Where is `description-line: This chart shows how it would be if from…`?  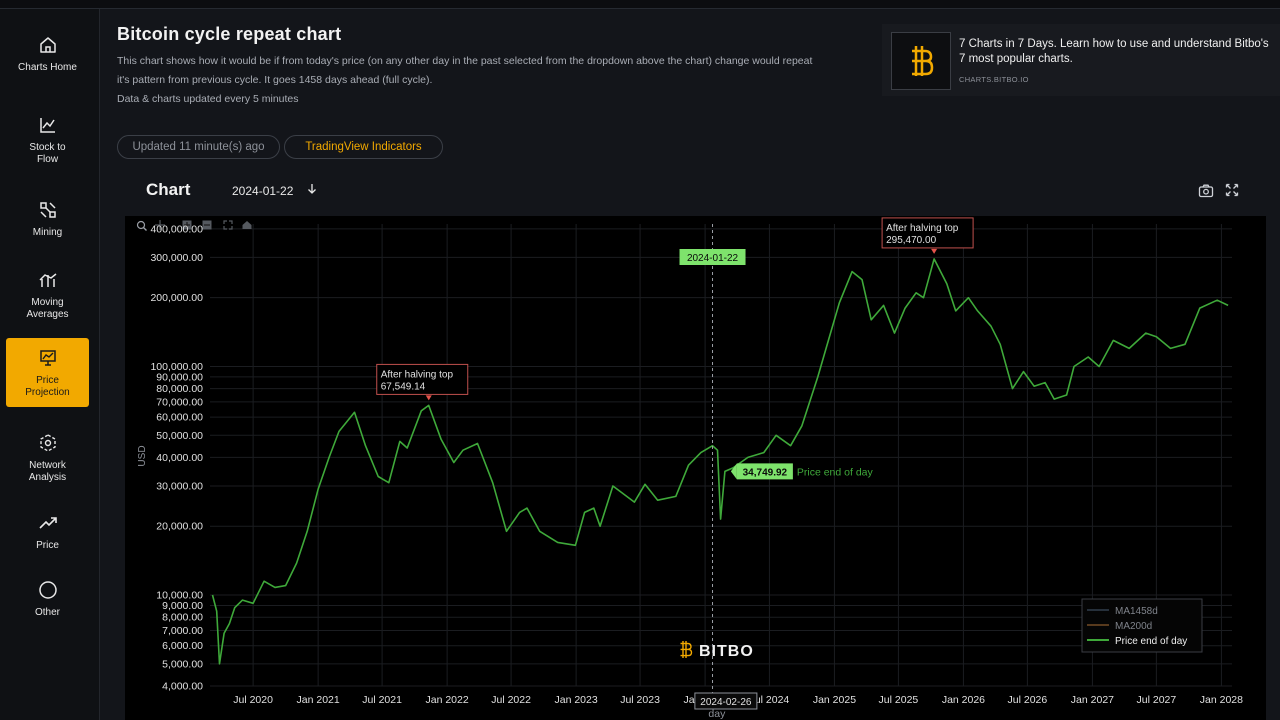 description-line: This chart shows how it would be if from… is located at coordinates (465, 61).